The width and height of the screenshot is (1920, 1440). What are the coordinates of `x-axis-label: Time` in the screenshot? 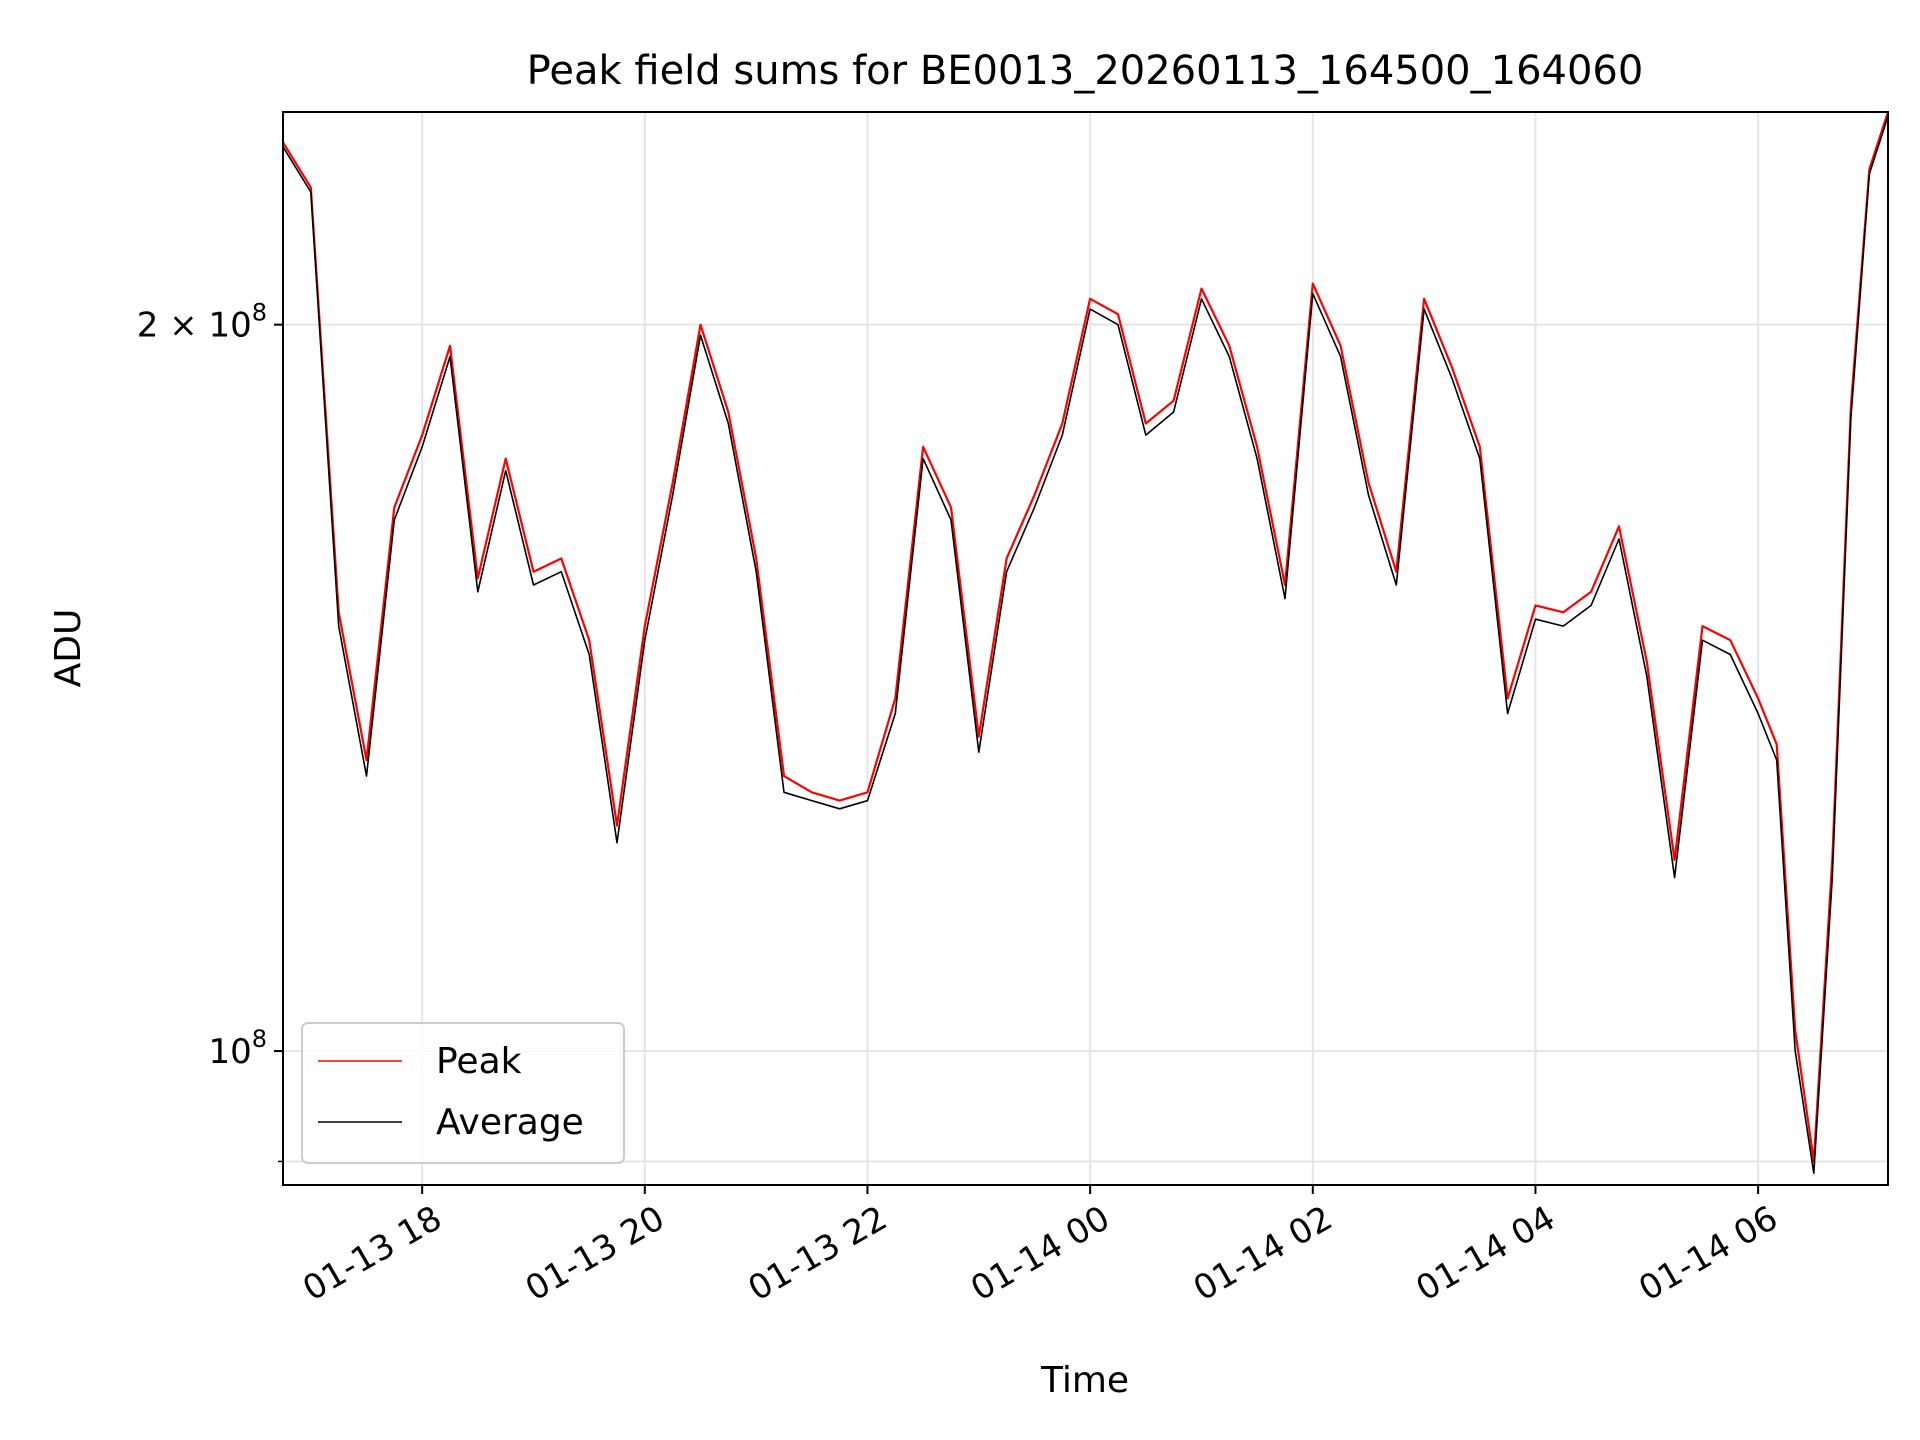 It's located at (1084, 1380).